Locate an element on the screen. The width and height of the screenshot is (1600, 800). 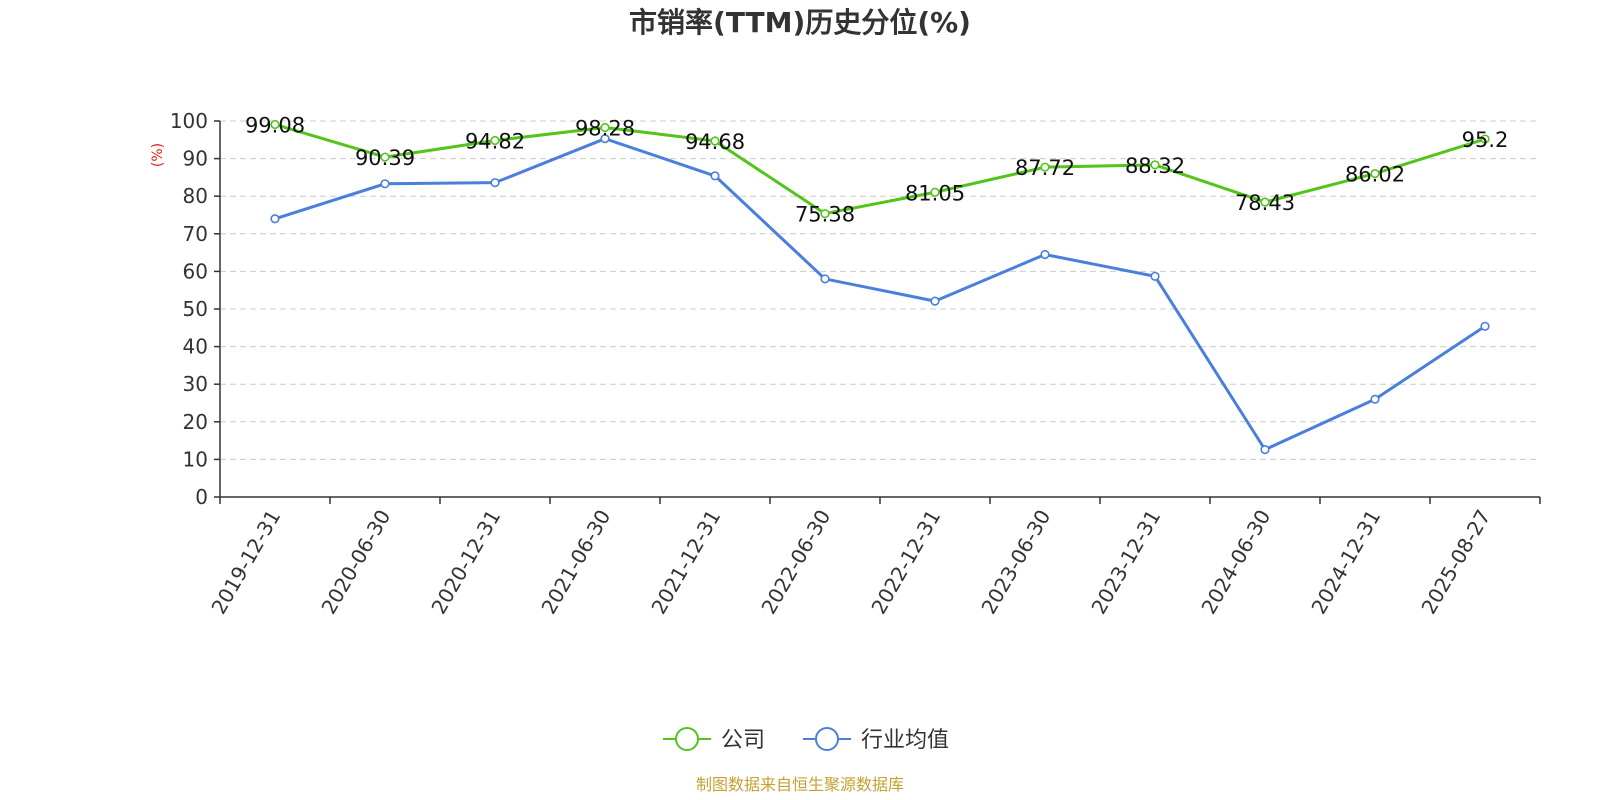
x-tick-label-2023-06-30: 2023-06-30 is located at coordinates (1015, 562).